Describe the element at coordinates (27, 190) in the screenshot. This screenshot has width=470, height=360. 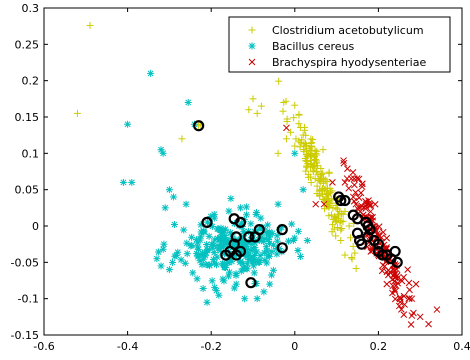
I see `y-tick-label: 0.05` at that location.